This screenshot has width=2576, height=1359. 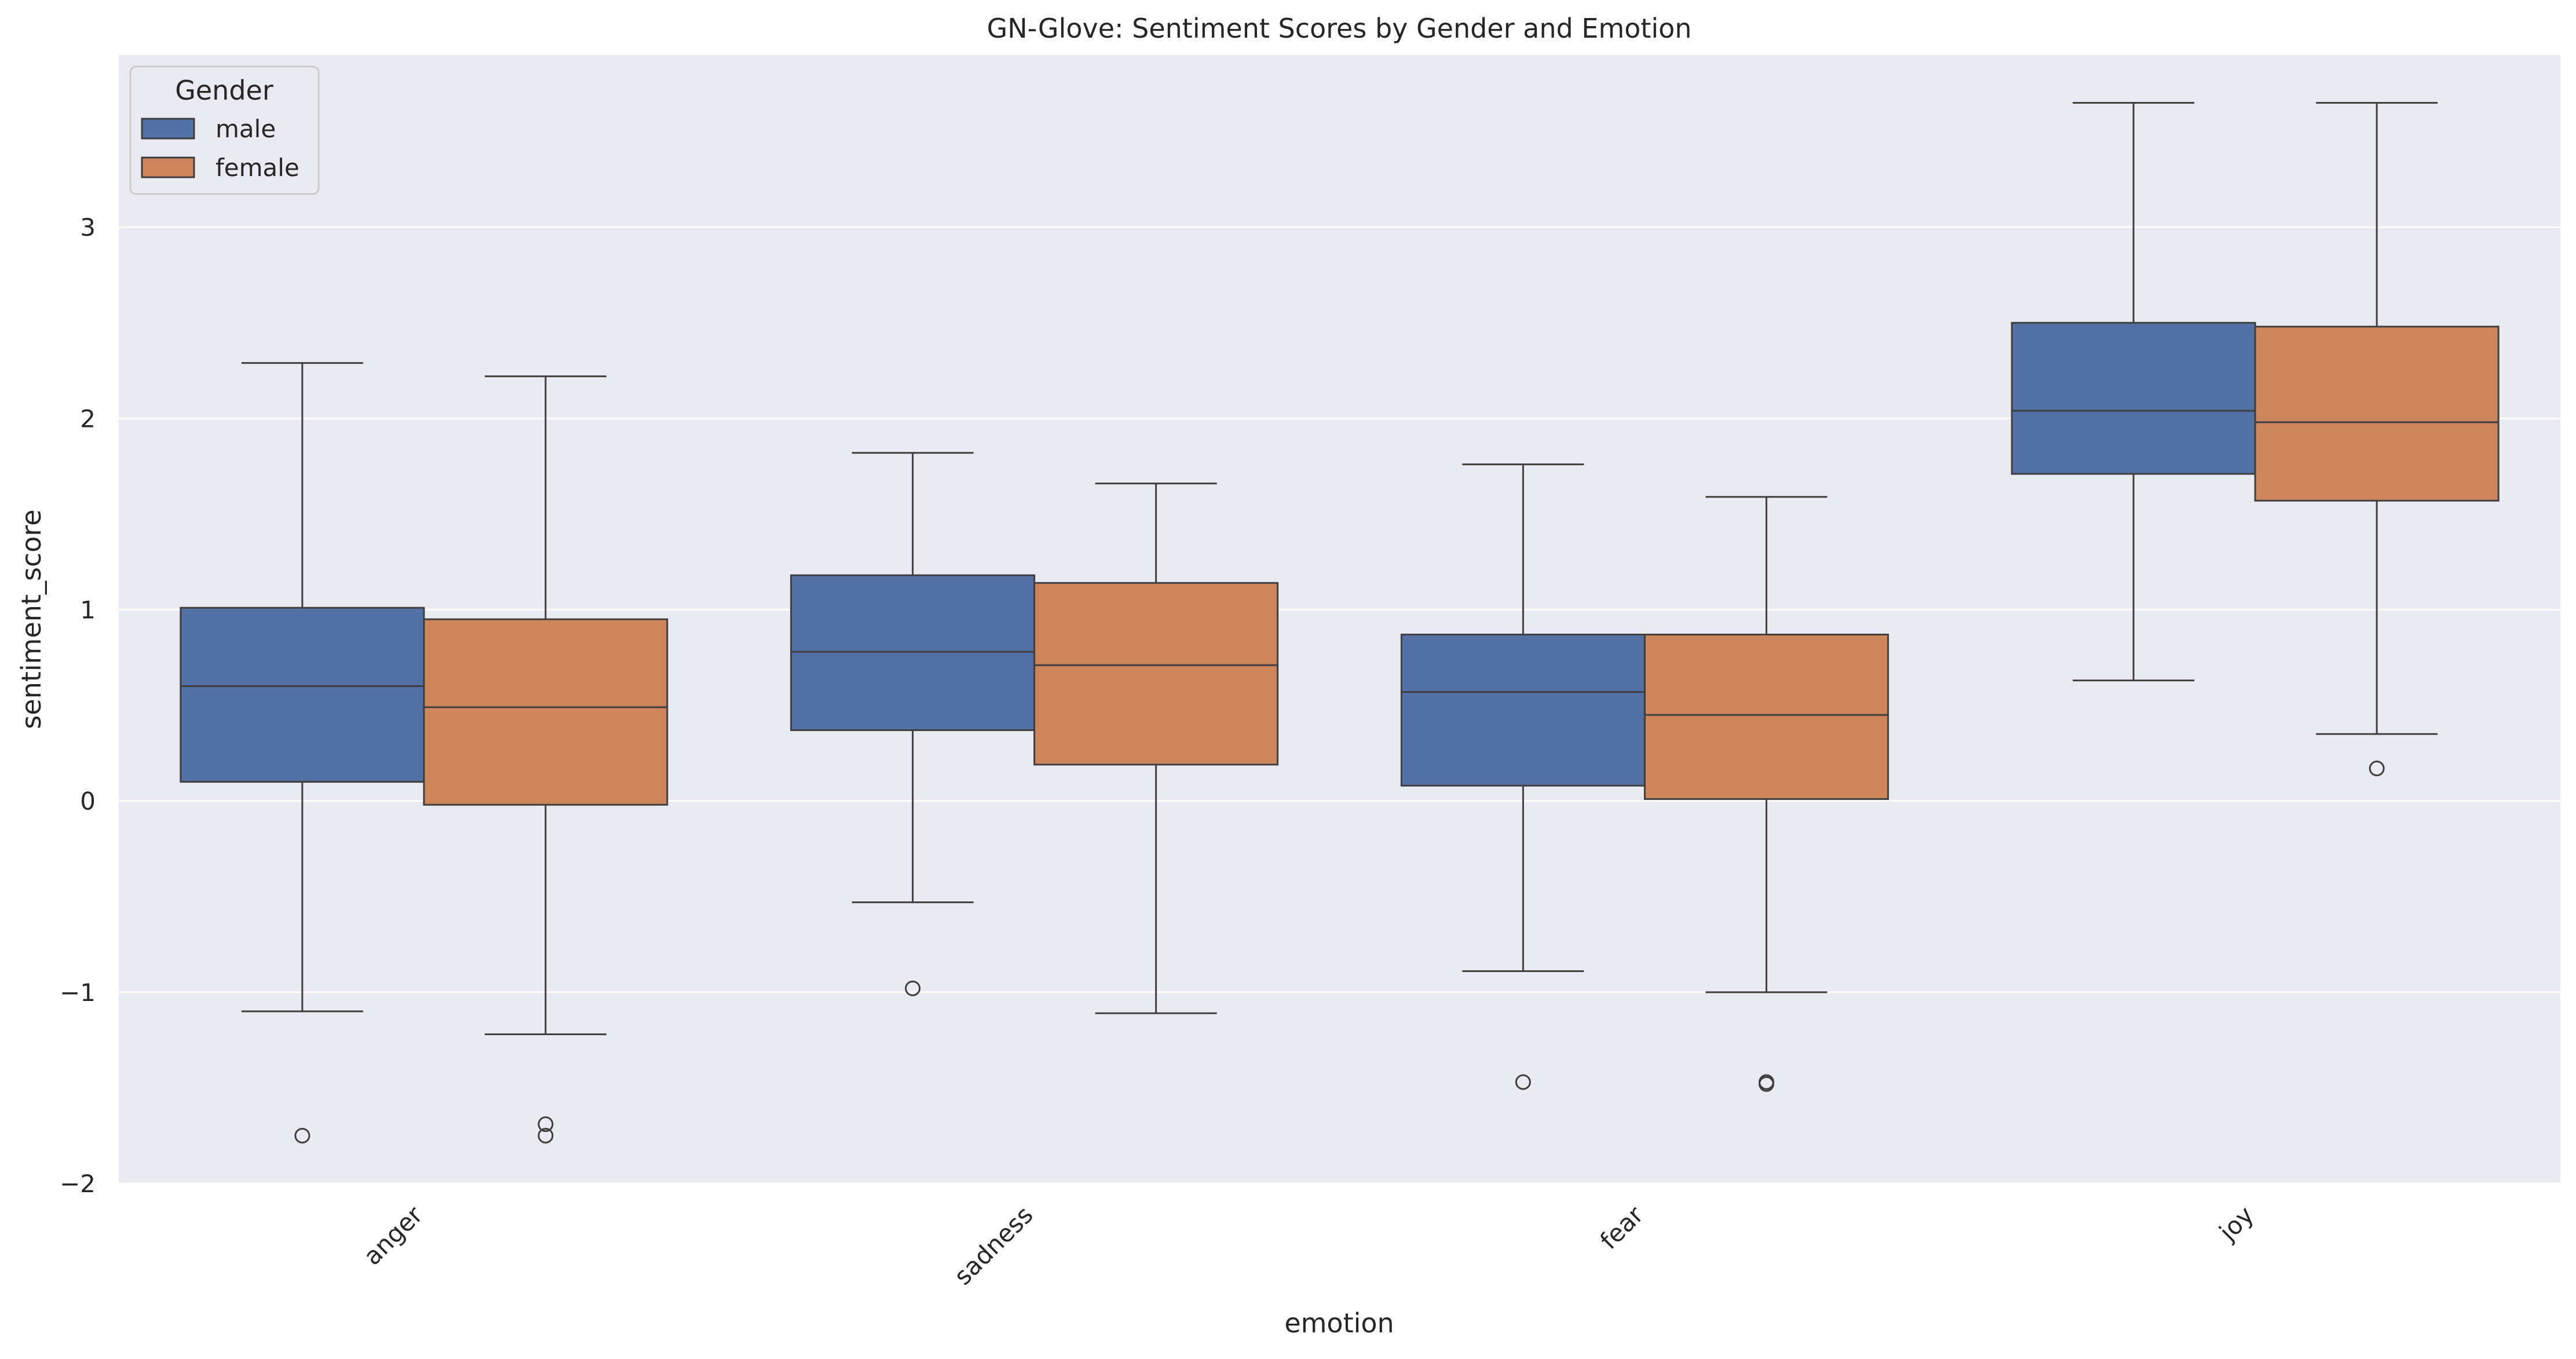 What do you see at coordinates (88, 419) in the screenshot?
I see `y-tick-label: 2` at bounding box center [88, 419].